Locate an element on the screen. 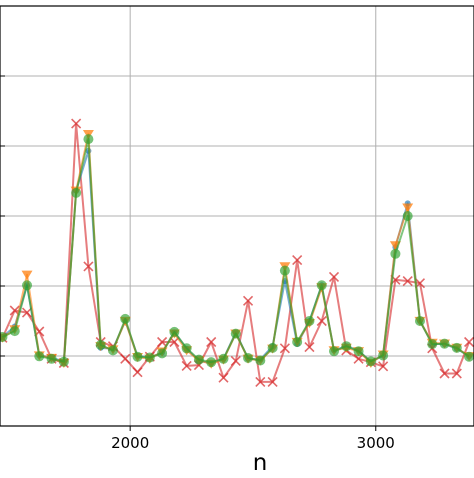  x-tick-label: 3000 is located at coordinates (376, 443).